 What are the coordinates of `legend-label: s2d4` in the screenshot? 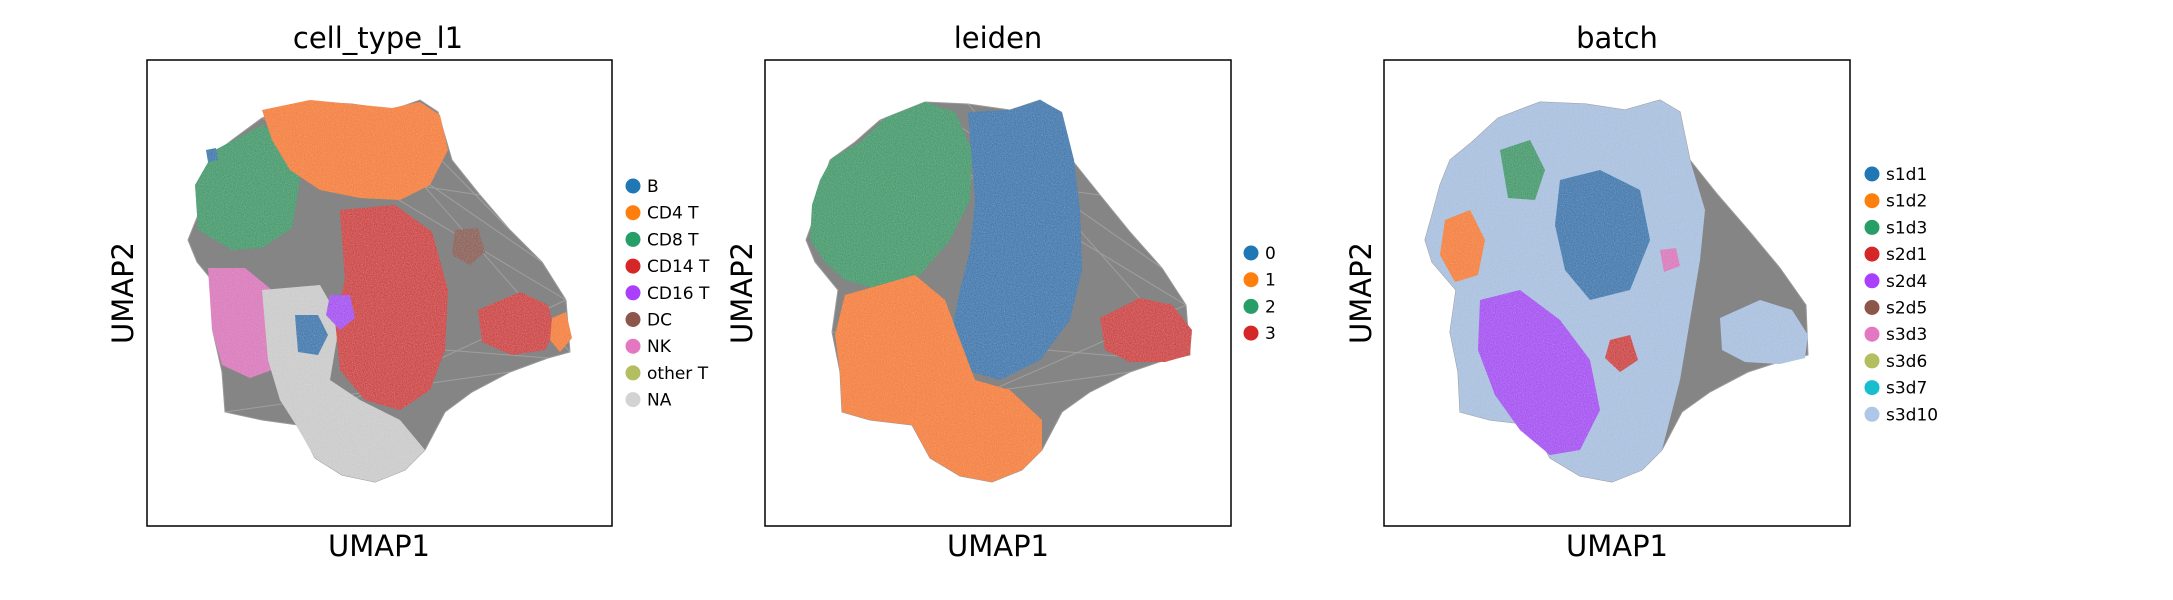 It's located at (1906, 282).